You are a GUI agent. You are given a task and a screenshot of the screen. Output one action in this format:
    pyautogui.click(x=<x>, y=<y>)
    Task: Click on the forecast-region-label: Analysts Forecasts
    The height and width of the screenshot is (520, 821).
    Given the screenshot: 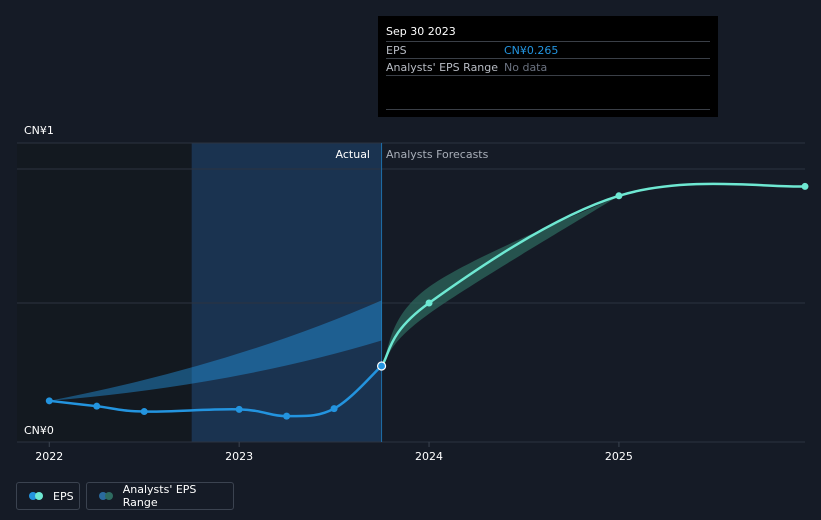 What is the action you would take?
    pyautogui.click(x=437, y=154)
    